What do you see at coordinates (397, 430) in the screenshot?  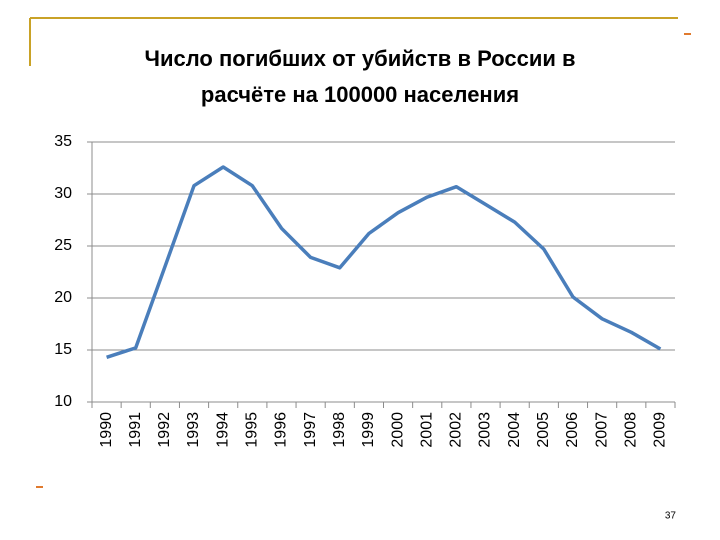 I see `x-tick-label: 2000` at bounding box center [397, 430].